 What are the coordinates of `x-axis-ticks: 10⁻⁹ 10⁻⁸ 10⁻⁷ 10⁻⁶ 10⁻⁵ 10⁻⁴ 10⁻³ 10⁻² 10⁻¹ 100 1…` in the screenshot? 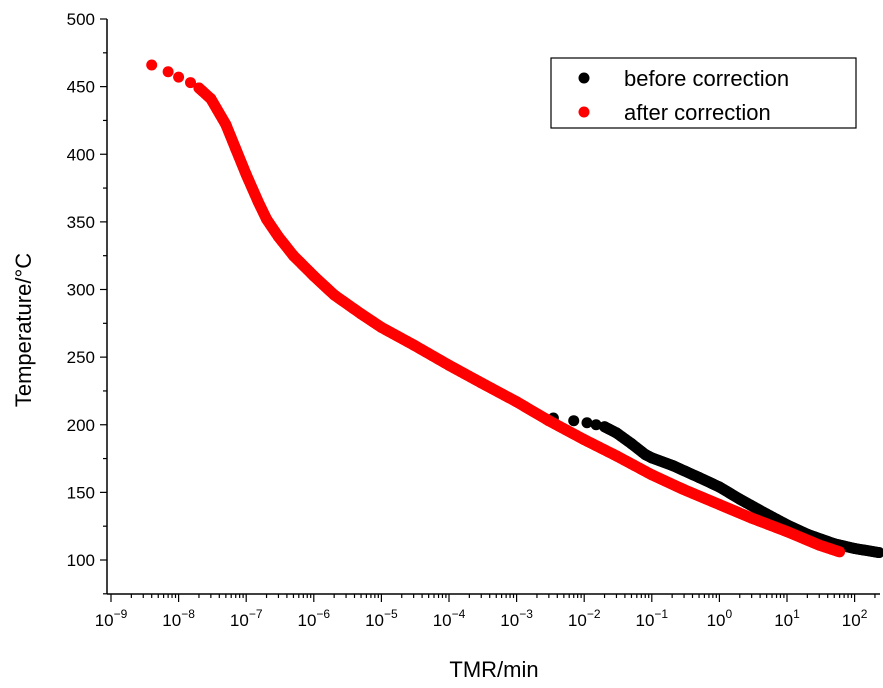 It's located at (485, 612).